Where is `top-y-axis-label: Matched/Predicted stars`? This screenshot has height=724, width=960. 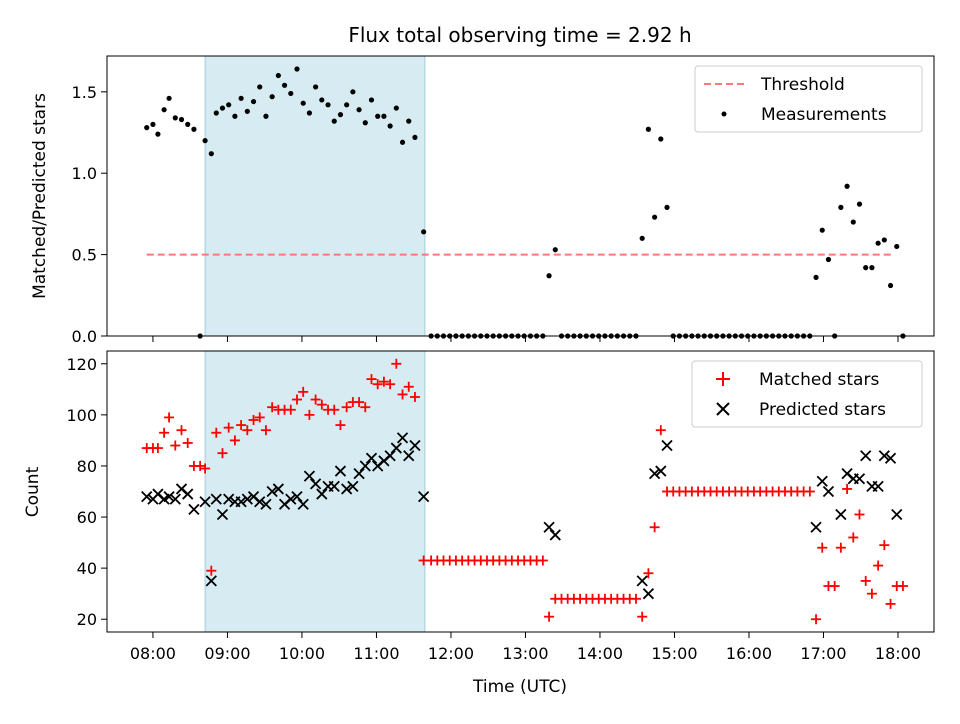 top-y-axis-label: Matched/Predicted stars is located at coordinates (40, 196).